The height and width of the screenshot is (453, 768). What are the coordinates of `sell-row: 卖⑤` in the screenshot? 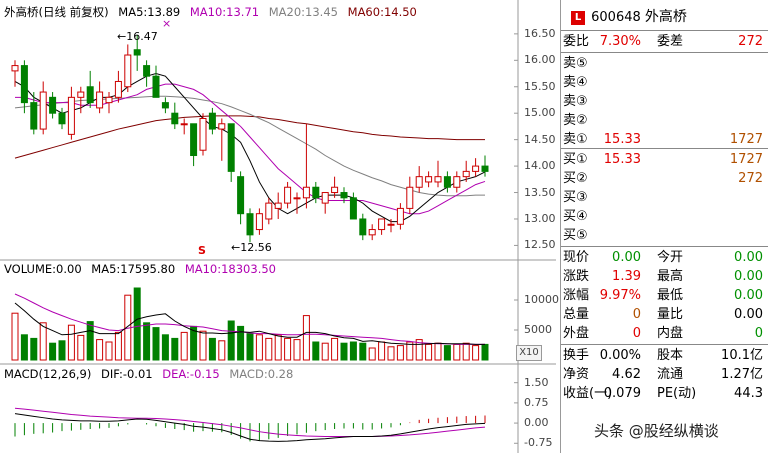 It's located at (664, 63).